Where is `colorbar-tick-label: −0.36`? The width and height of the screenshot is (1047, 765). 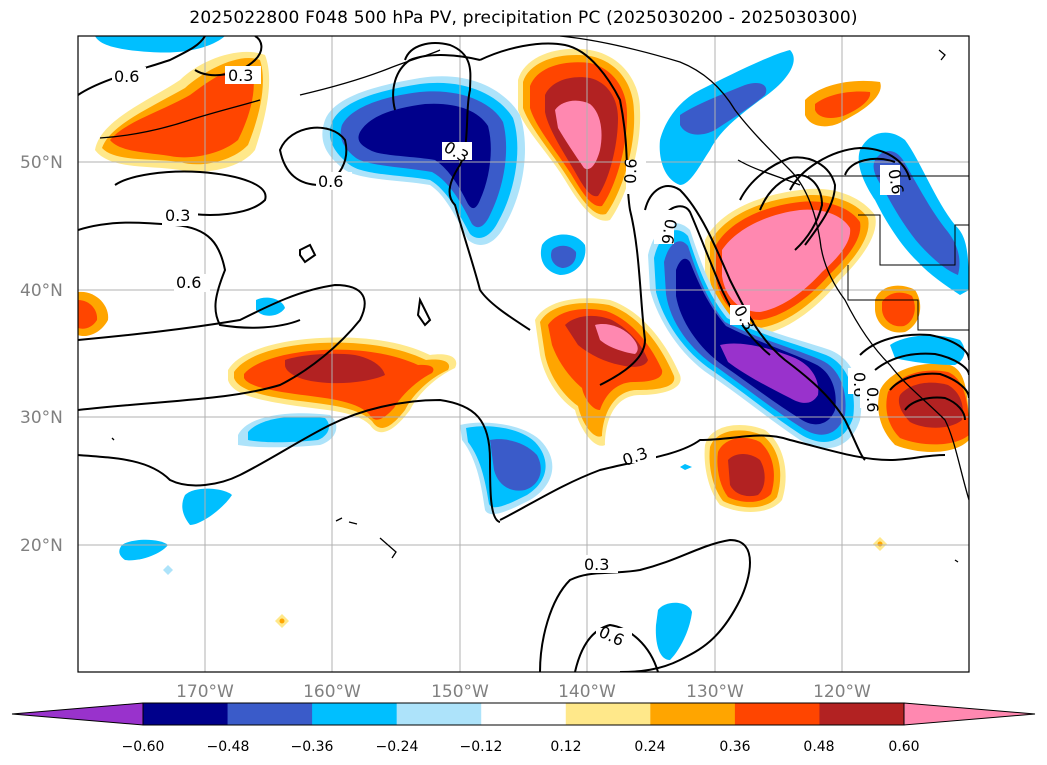 colorbar-tick-label: −0.36 is located at coordinates (312, 747).